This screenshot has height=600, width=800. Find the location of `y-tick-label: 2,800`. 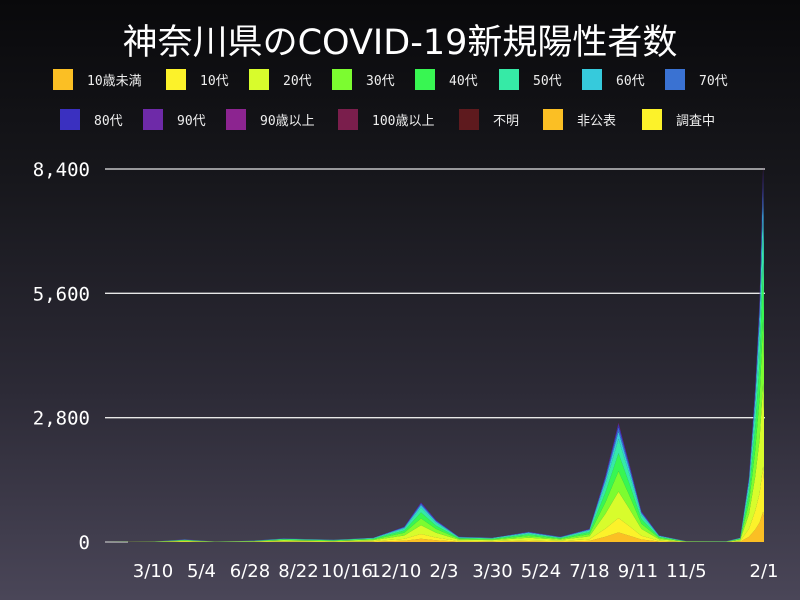

y-tick-label: 2,800 is located at coordinates (61, 419).